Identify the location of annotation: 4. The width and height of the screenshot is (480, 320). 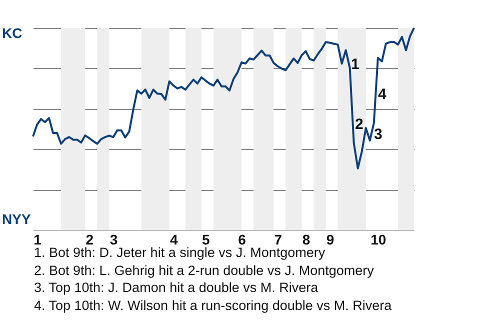
(382, 94).